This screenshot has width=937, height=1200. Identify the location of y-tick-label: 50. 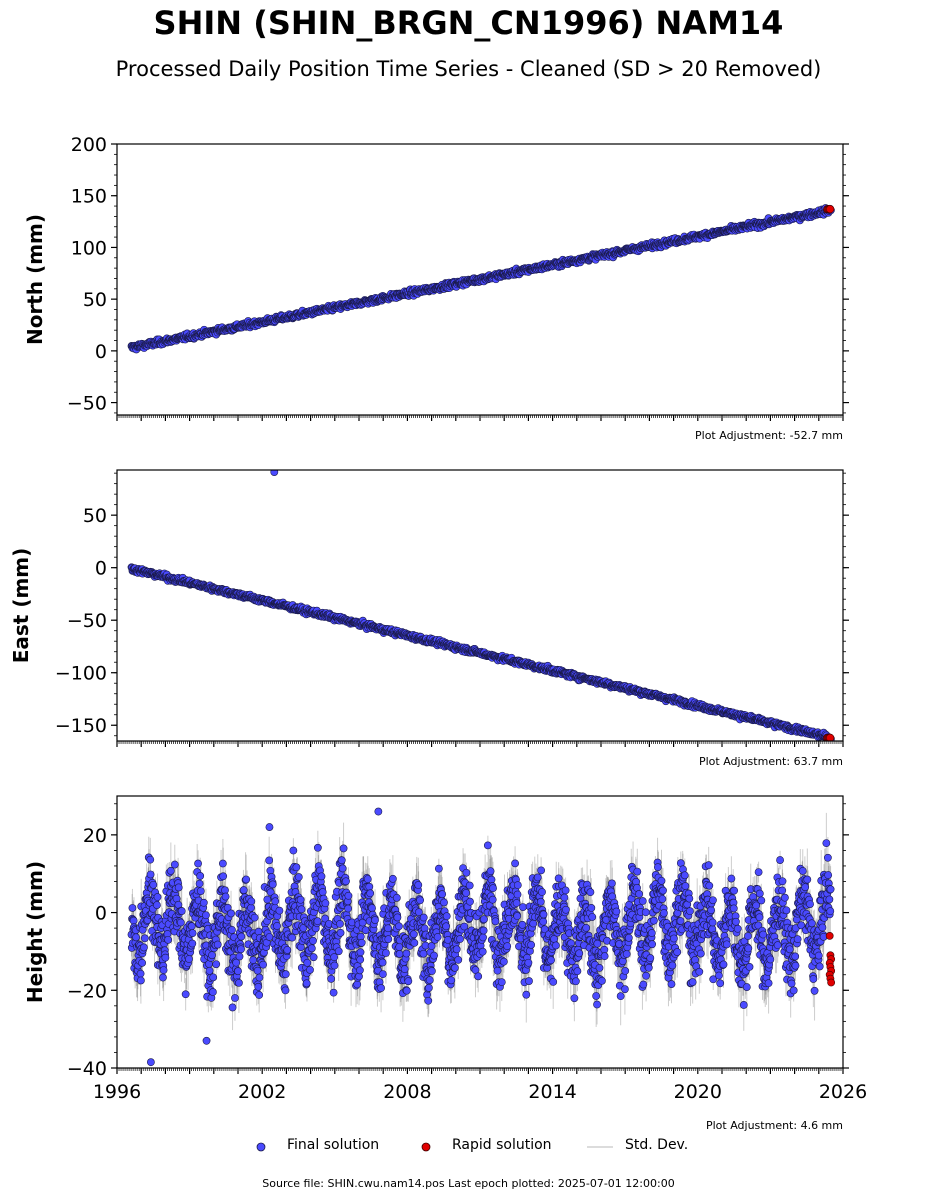
(95, 300).